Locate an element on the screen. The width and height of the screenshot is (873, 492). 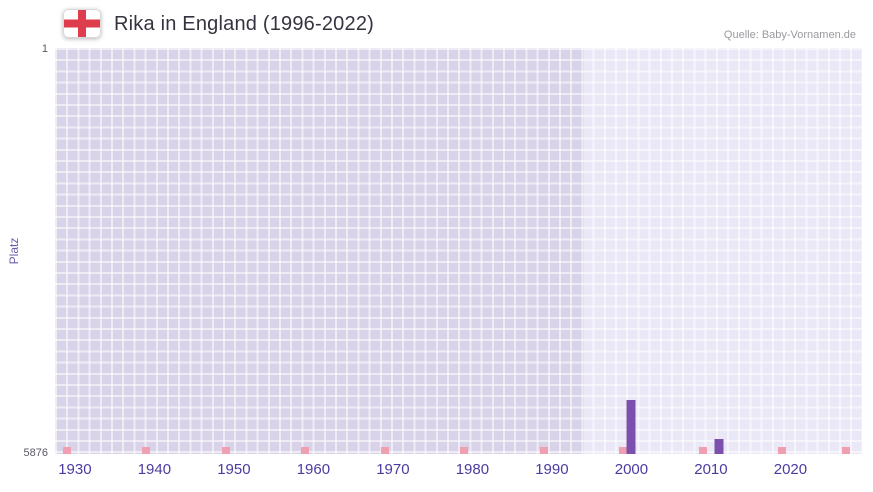
bottom-mark-2027 is located at coordinates (846, 450).